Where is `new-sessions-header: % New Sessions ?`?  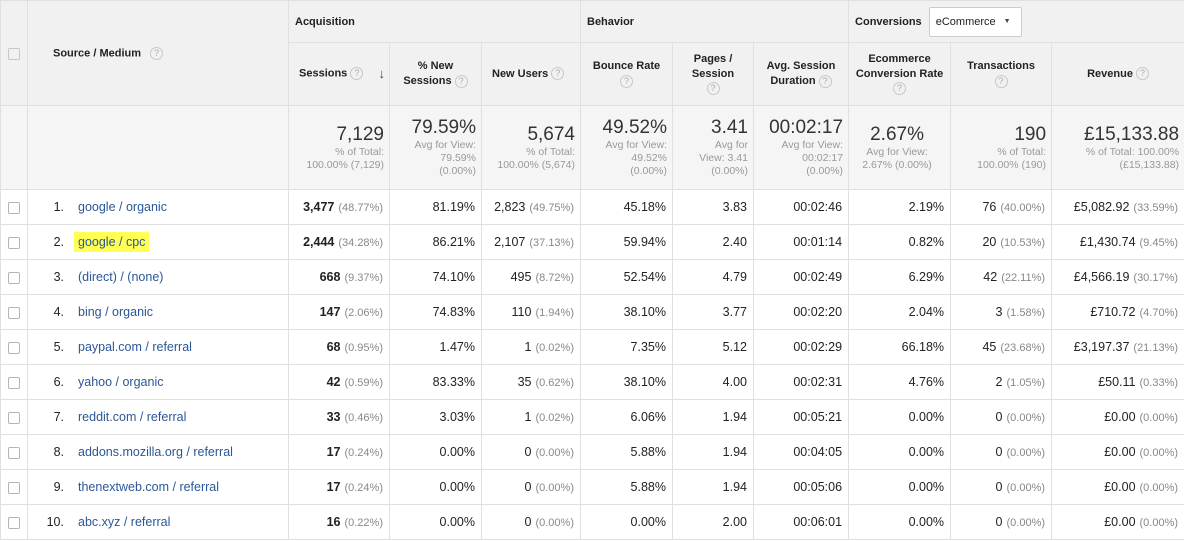 new-sessions-header: % New Sessions ? is located at coordinates (435, 74).